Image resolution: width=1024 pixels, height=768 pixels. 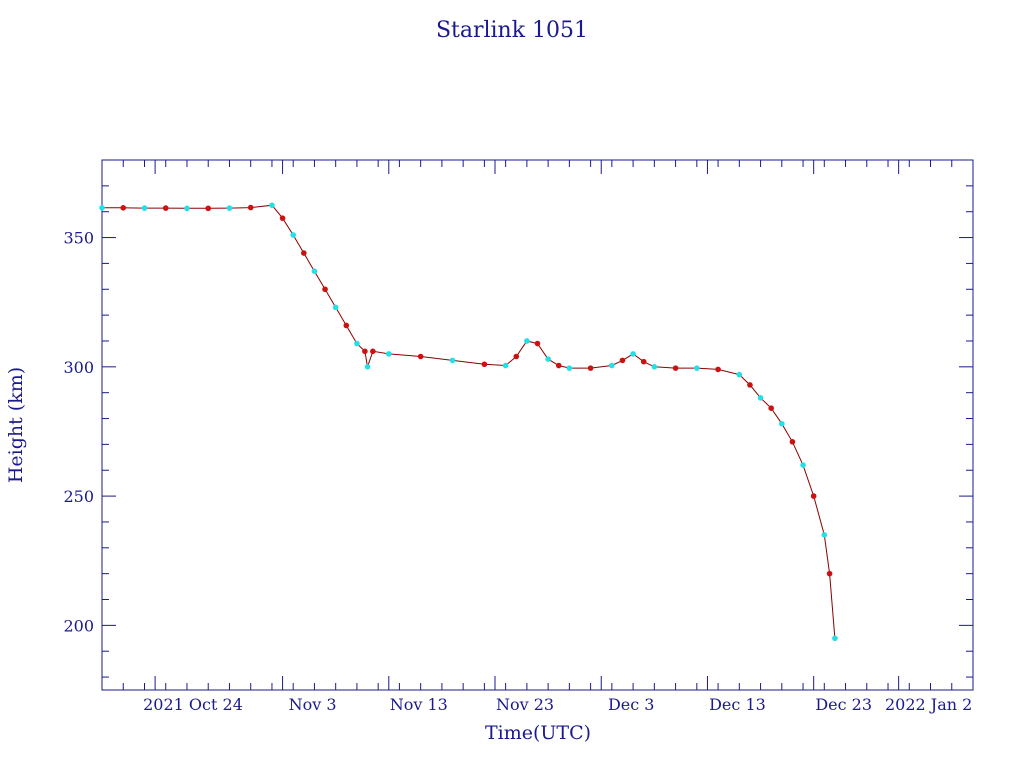 What do you see at coordinates (419, 704) in the screenshot?
I see `x-tick-label: Nov 13` at bounding box center [419, 704].